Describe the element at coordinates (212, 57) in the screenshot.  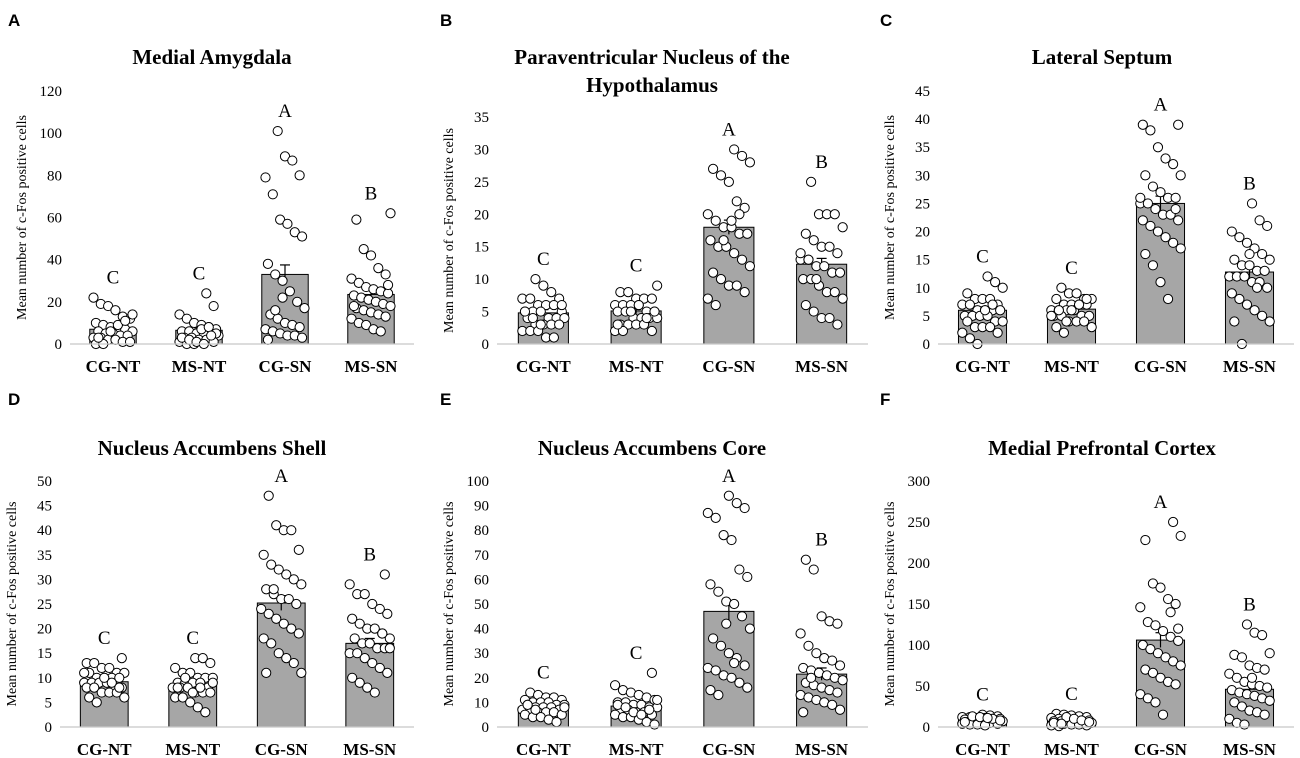
I see `chart-title: Medial Amygdala` at that location.